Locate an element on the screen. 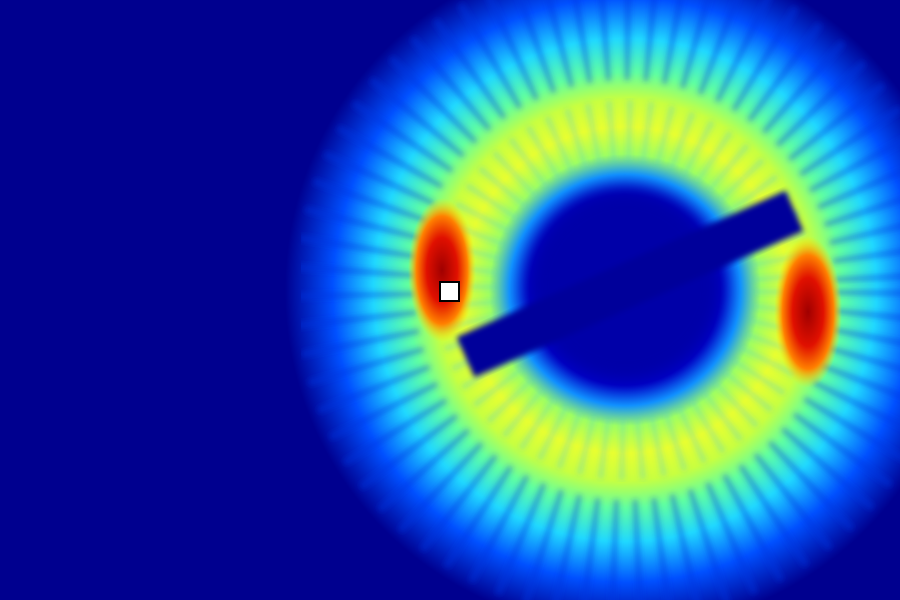 The width and height of the screenshot is (900, 600). marker is located at coordinates (449, 291).